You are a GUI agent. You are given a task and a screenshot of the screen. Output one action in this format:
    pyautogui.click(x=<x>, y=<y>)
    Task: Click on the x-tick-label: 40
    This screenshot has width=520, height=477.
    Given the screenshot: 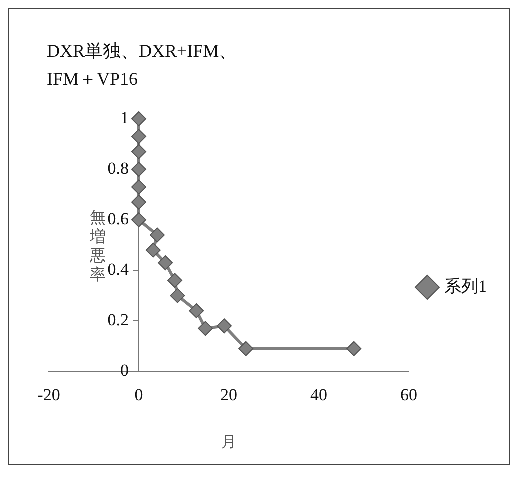 What is the action you would take?
    pyautogui.click(x=319, y=394)
    